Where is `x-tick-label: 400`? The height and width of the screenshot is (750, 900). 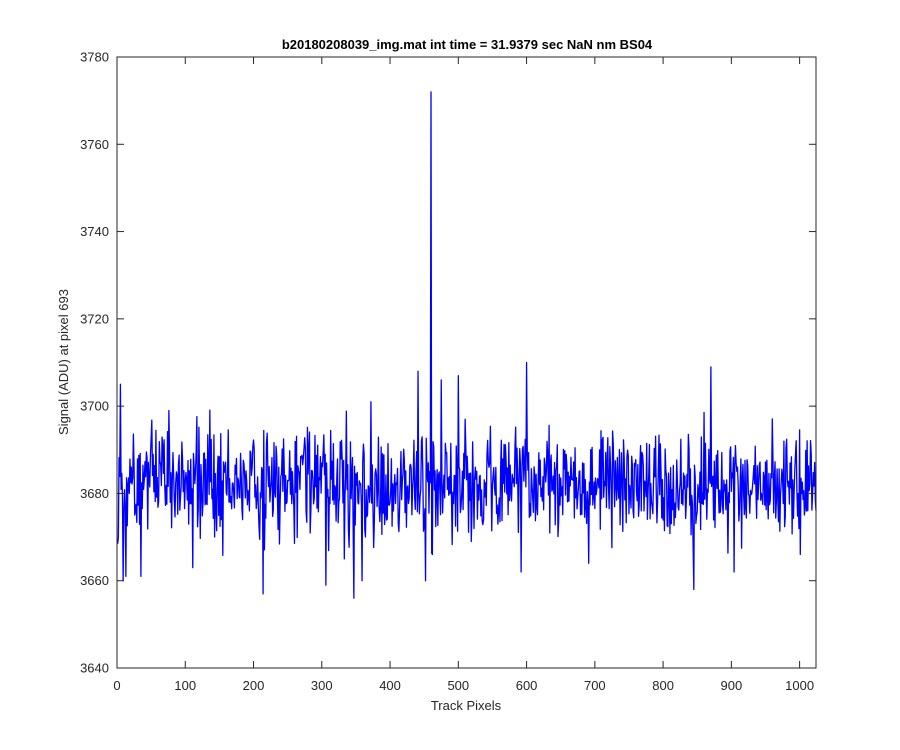
x-tick-label: 400 is located at coordinates (390, 685).